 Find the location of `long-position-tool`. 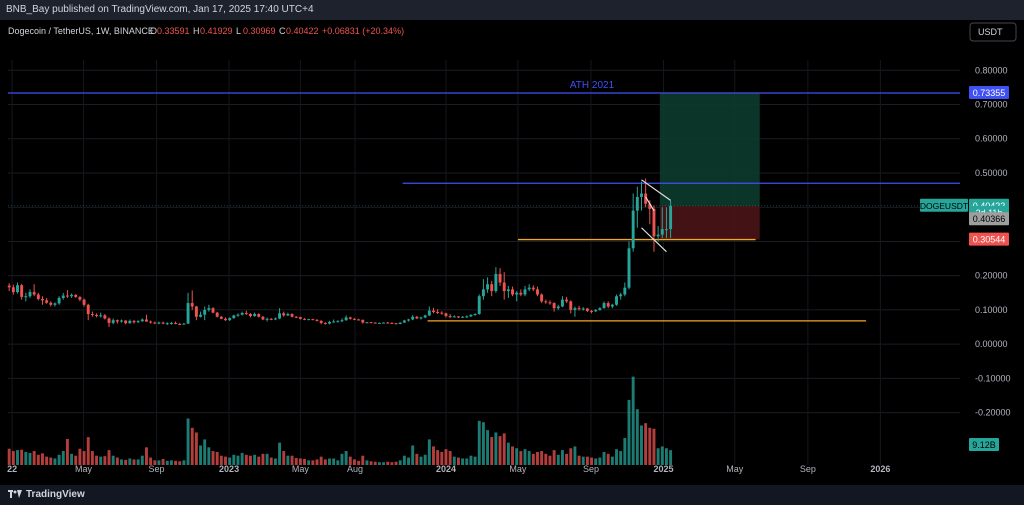

long-position-tool is located at coordinates (709, 166).